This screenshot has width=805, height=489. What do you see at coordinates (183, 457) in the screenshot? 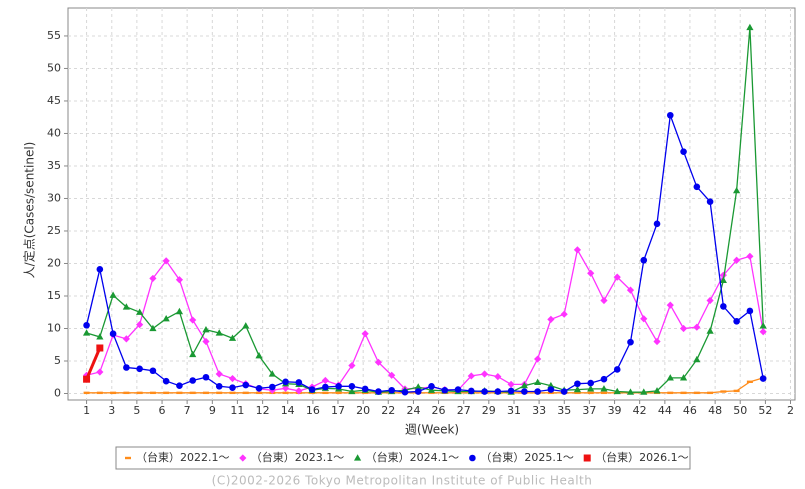
I see `legend-label: （台東）2022.1～` at bounding box center [183, 457].